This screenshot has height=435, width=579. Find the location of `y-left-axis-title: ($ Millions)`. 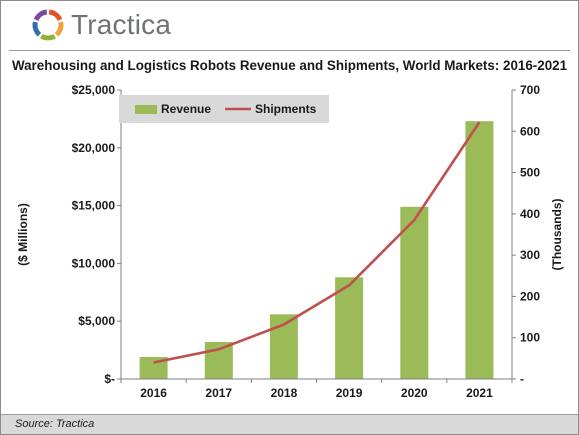

y-left-axis-title: ($ Millions) is located at coordinates (23, 234).